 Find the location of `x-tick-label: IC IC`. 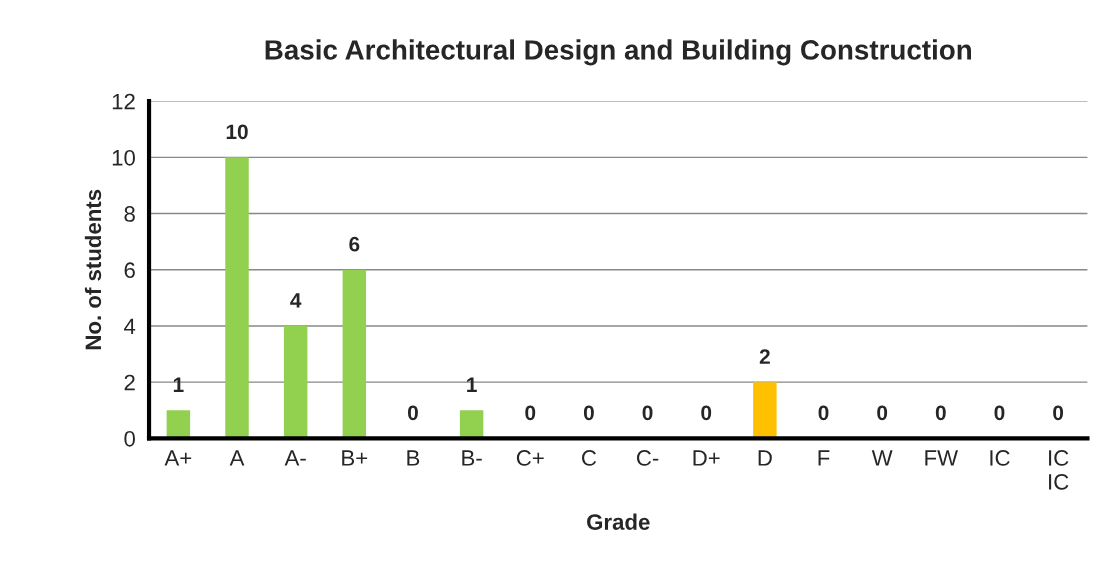

x-tick-label: IC IC is located at coordinates (1059, 470).